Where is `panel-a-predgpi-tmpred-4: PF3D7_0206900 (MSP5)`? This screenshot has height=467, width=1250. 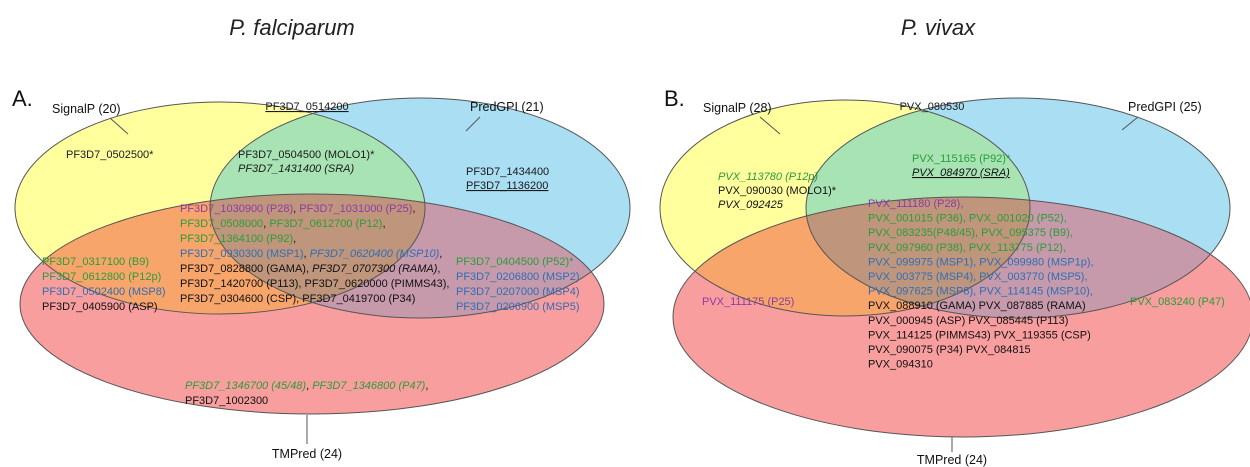 panel-a-predgpi-tmpred-4: PF3D7_0206900 (MSP5) is located at coordinates (518, 307).